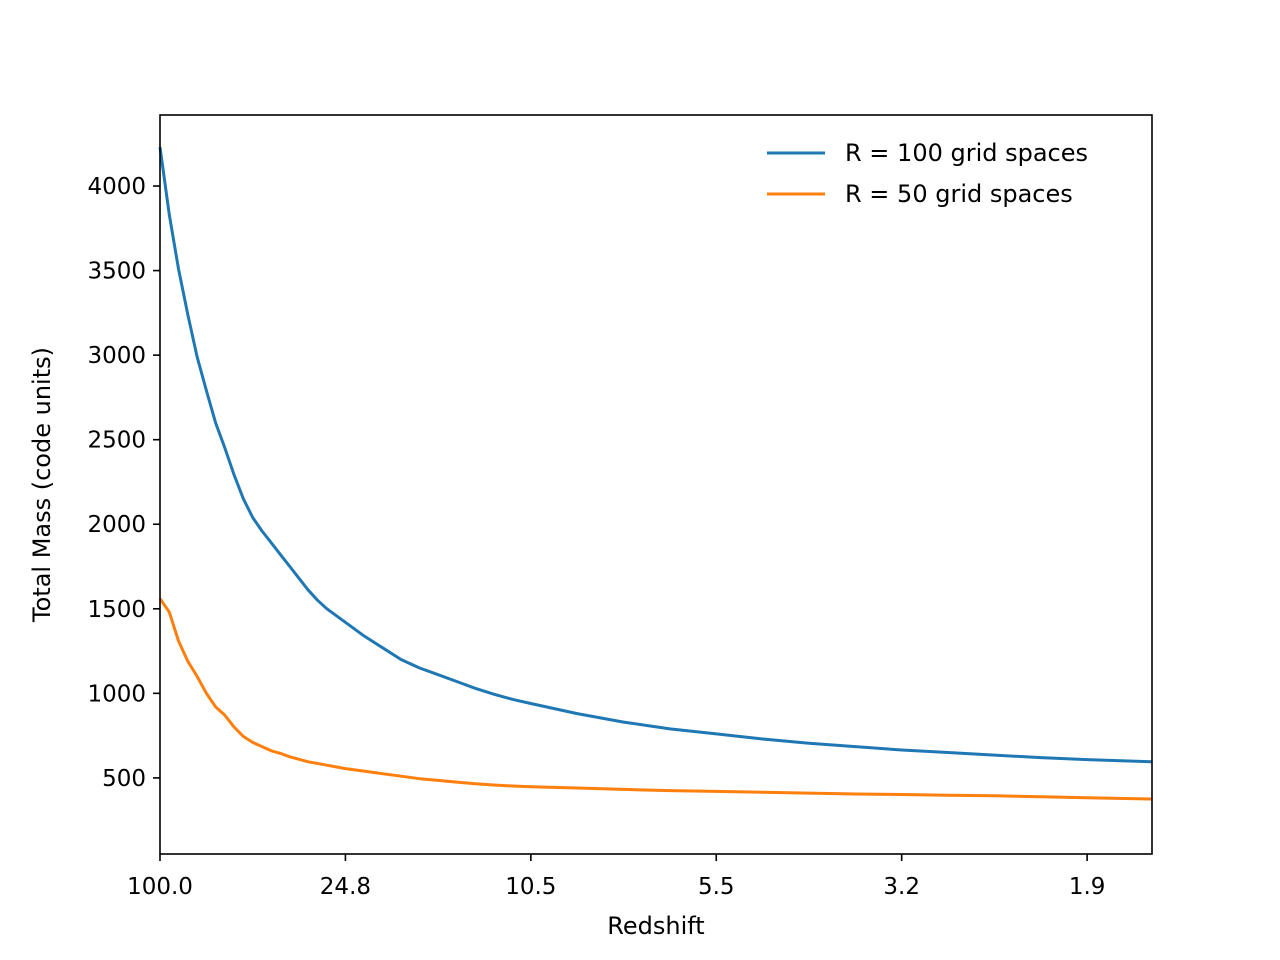 The width and height of the screenshot is (1280, 960). What do you see at coordinates (959, 194) in the screenshot?
I see `legend-label: R = 50 grid spaces` at bounding box center [959, 194].